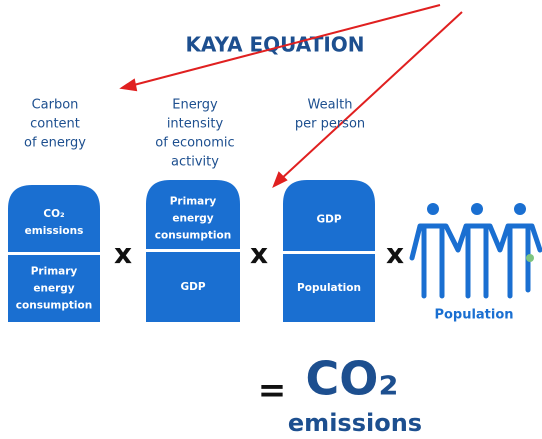 Image resolution: width=542 pixels, height=439 pixels. Describe the element at coordinates (54, 306) in the screenshot. I see `denominator-text: consumption` at that location.